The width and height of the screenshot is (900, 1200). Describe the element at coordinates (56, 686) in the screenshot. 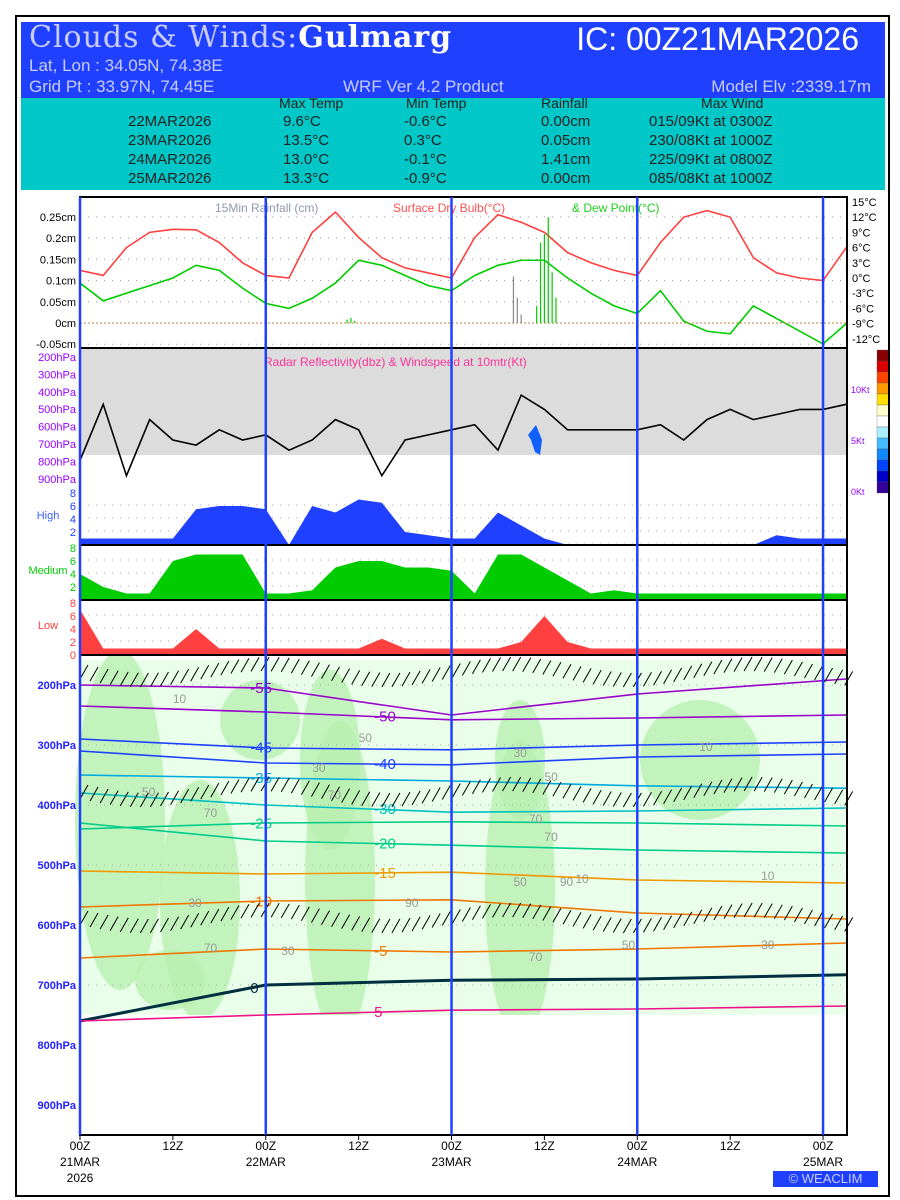

I see `pressure-tick: 200hPa` at that location.